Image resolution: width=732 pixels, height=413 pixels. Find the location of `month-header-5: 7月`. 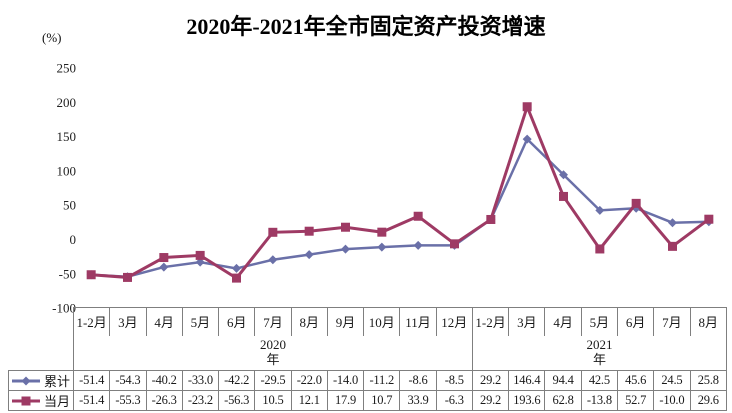

month-header-5: 7月 is located at coordinates (273, 321).